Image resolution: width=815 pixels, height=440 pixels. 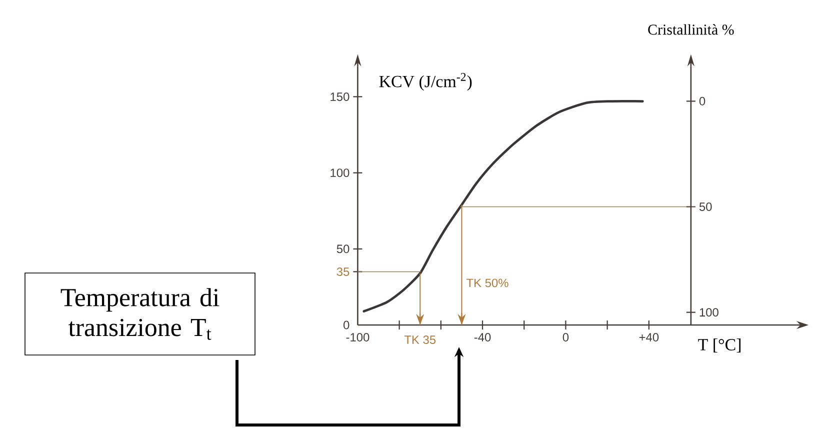 I want to click on text: Temperatura di transizione T$_{t}$, so click(x=140, y=314).